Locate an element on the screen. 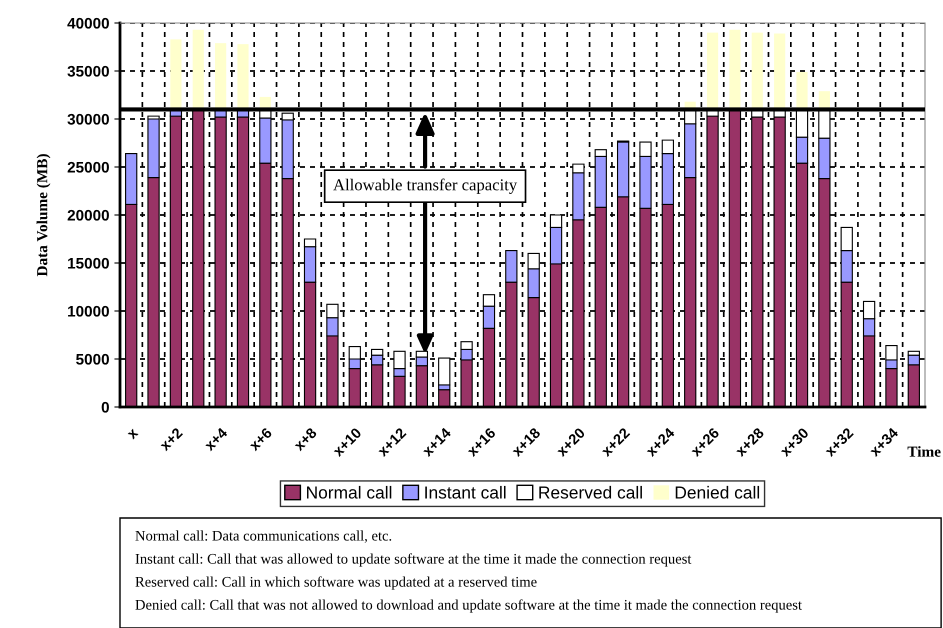  text: Denied call: Call that was not allowed to download and update software at the time it made the connection request is located at coordinates (468, 606).